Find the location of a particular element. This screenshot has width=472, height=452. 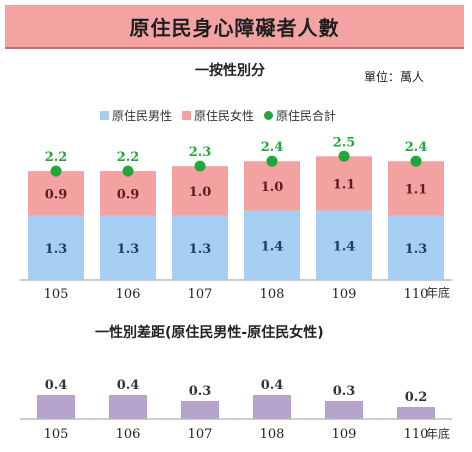

x-tick-bottom-105: 105 is located at coordinates (56, 434).